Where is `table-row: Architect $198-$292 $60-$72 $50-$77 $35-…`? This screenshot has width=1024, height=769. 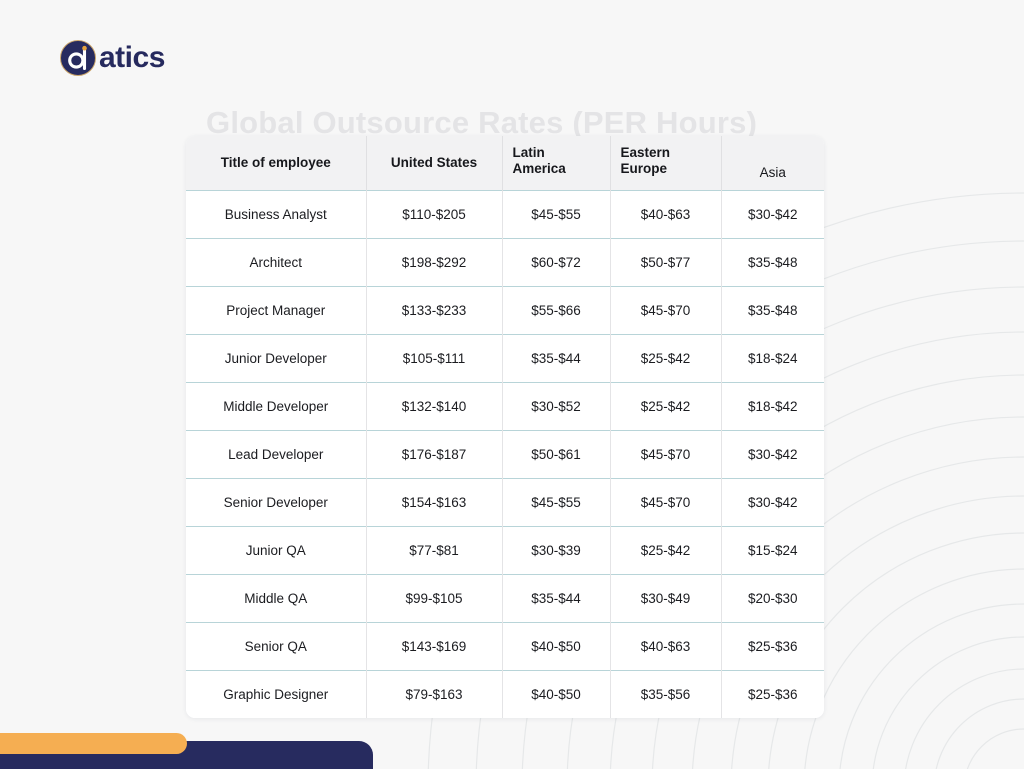 table-row: Architect $198-$292 $60-$72 $50-$77 $35-… is located at coordinates (505, 261).